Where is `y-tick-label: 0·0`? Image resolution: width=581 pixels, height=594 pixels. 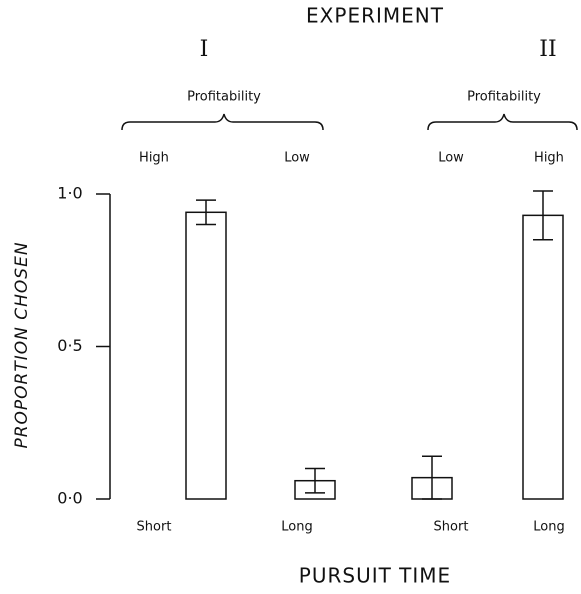 y-tick-label: 0·0 is located at coordinates (69, 498).